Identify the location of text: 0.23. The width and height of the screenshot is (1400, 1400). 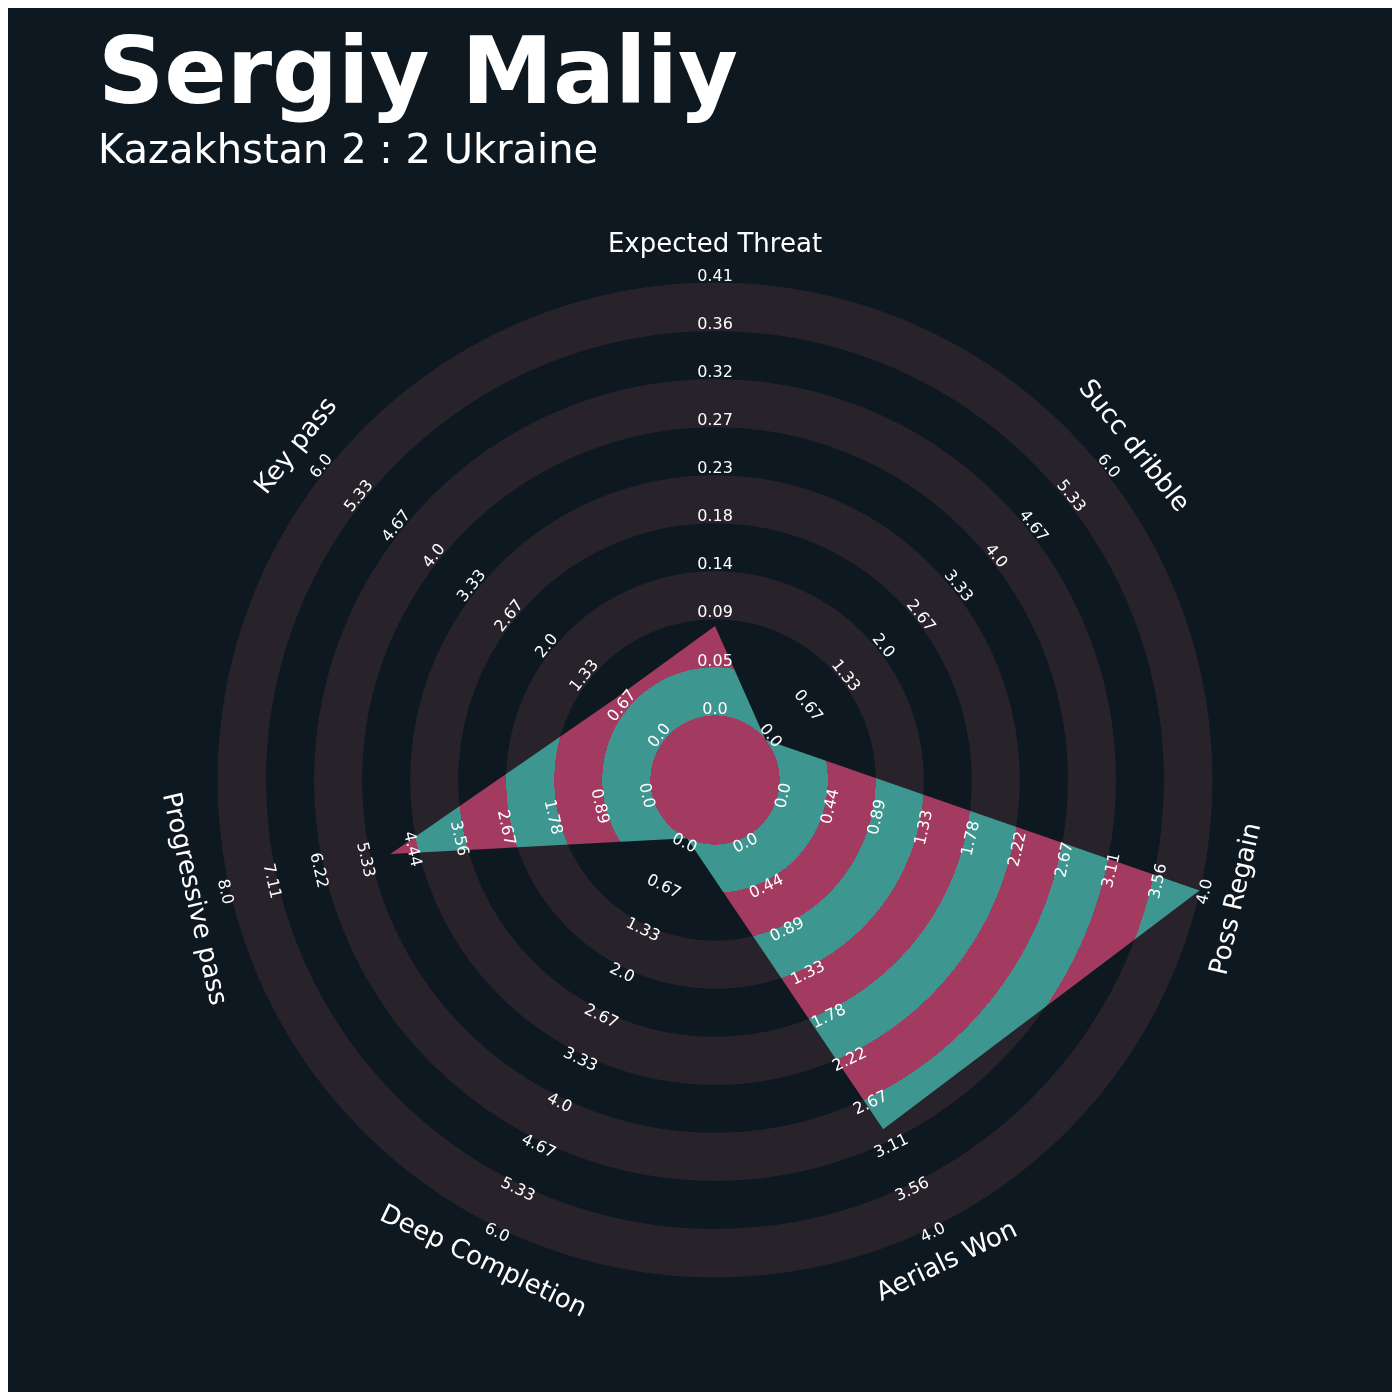
(715, 468).